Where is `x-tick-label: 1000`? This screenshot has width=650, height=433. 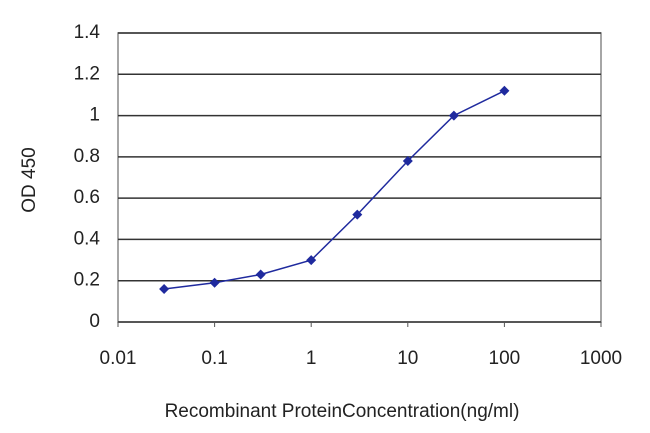 x-tick-label: 1000 is located at coordinates (601, 358).